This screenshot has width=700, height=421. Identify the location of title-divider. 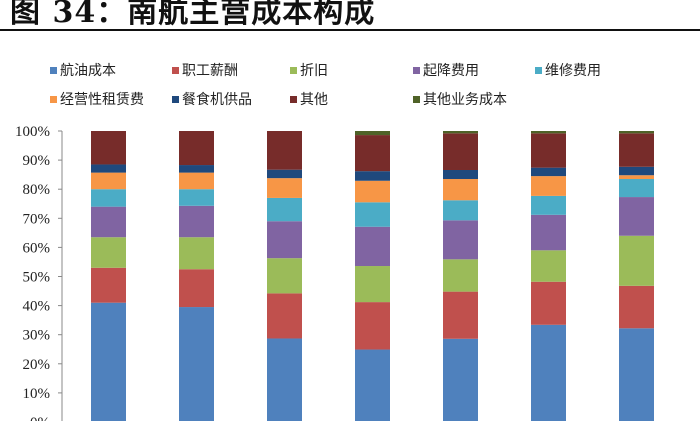
(350, 30).